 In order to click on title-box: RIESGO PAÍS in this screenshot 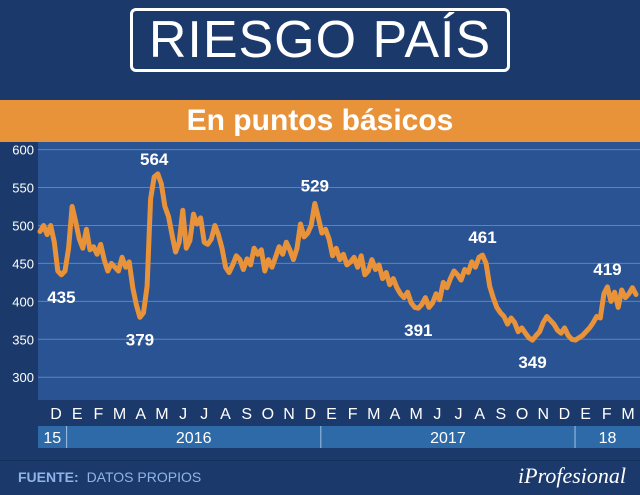, I will do `click(320, 40)`.